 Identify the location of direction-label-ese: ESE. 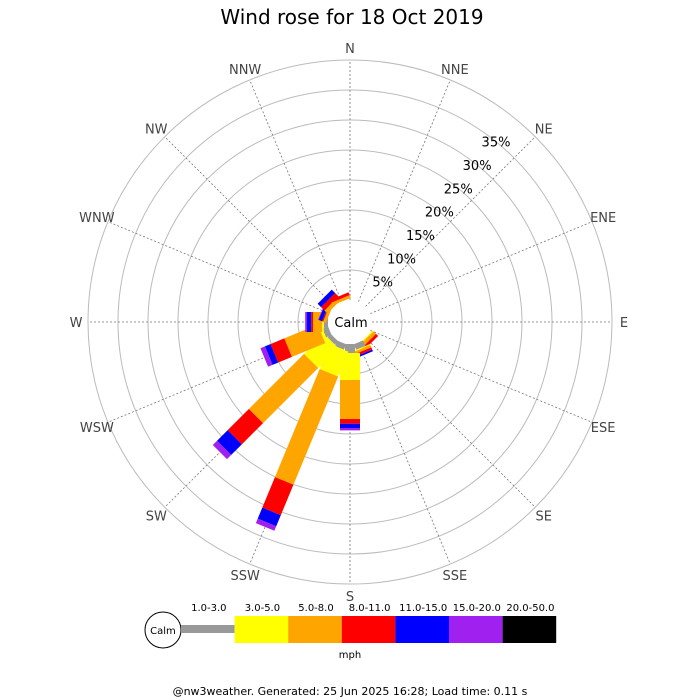
(603, 428).